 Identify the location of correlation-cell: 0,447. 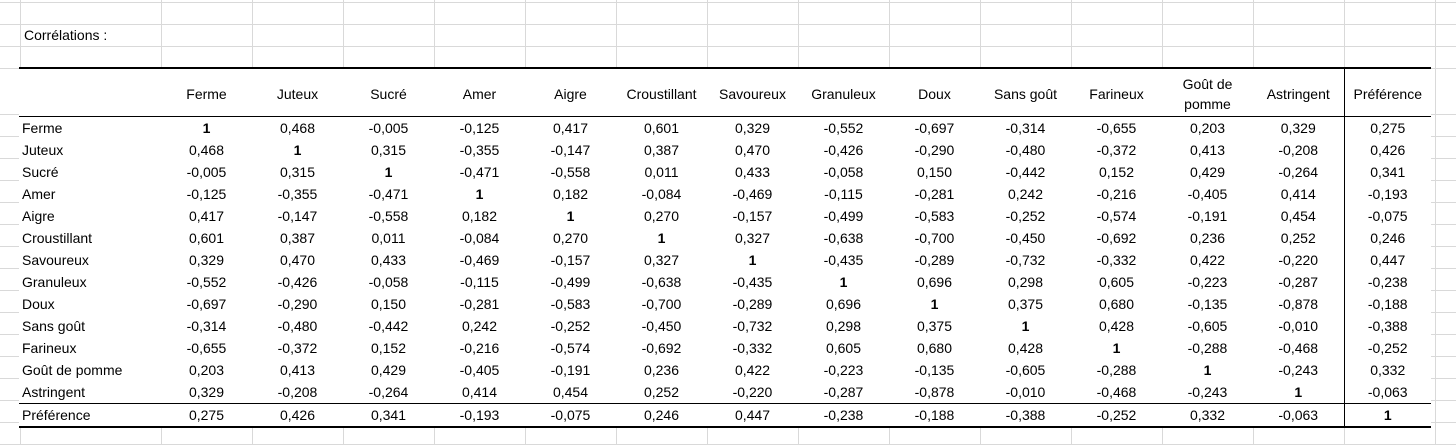
(752, 415).